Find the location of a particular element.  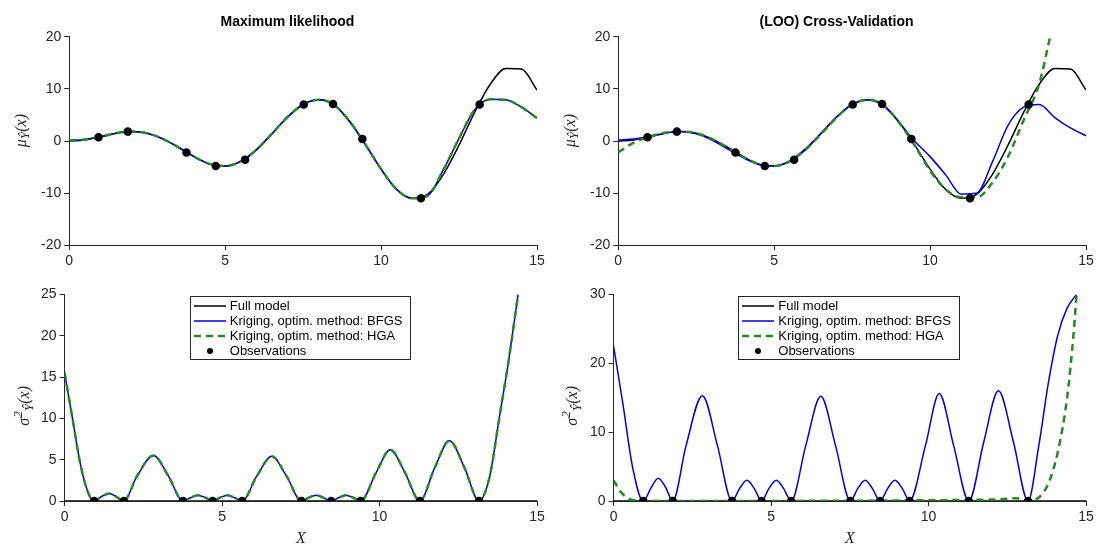

y-tick-label: 15 is located at coordinates (48, 375).